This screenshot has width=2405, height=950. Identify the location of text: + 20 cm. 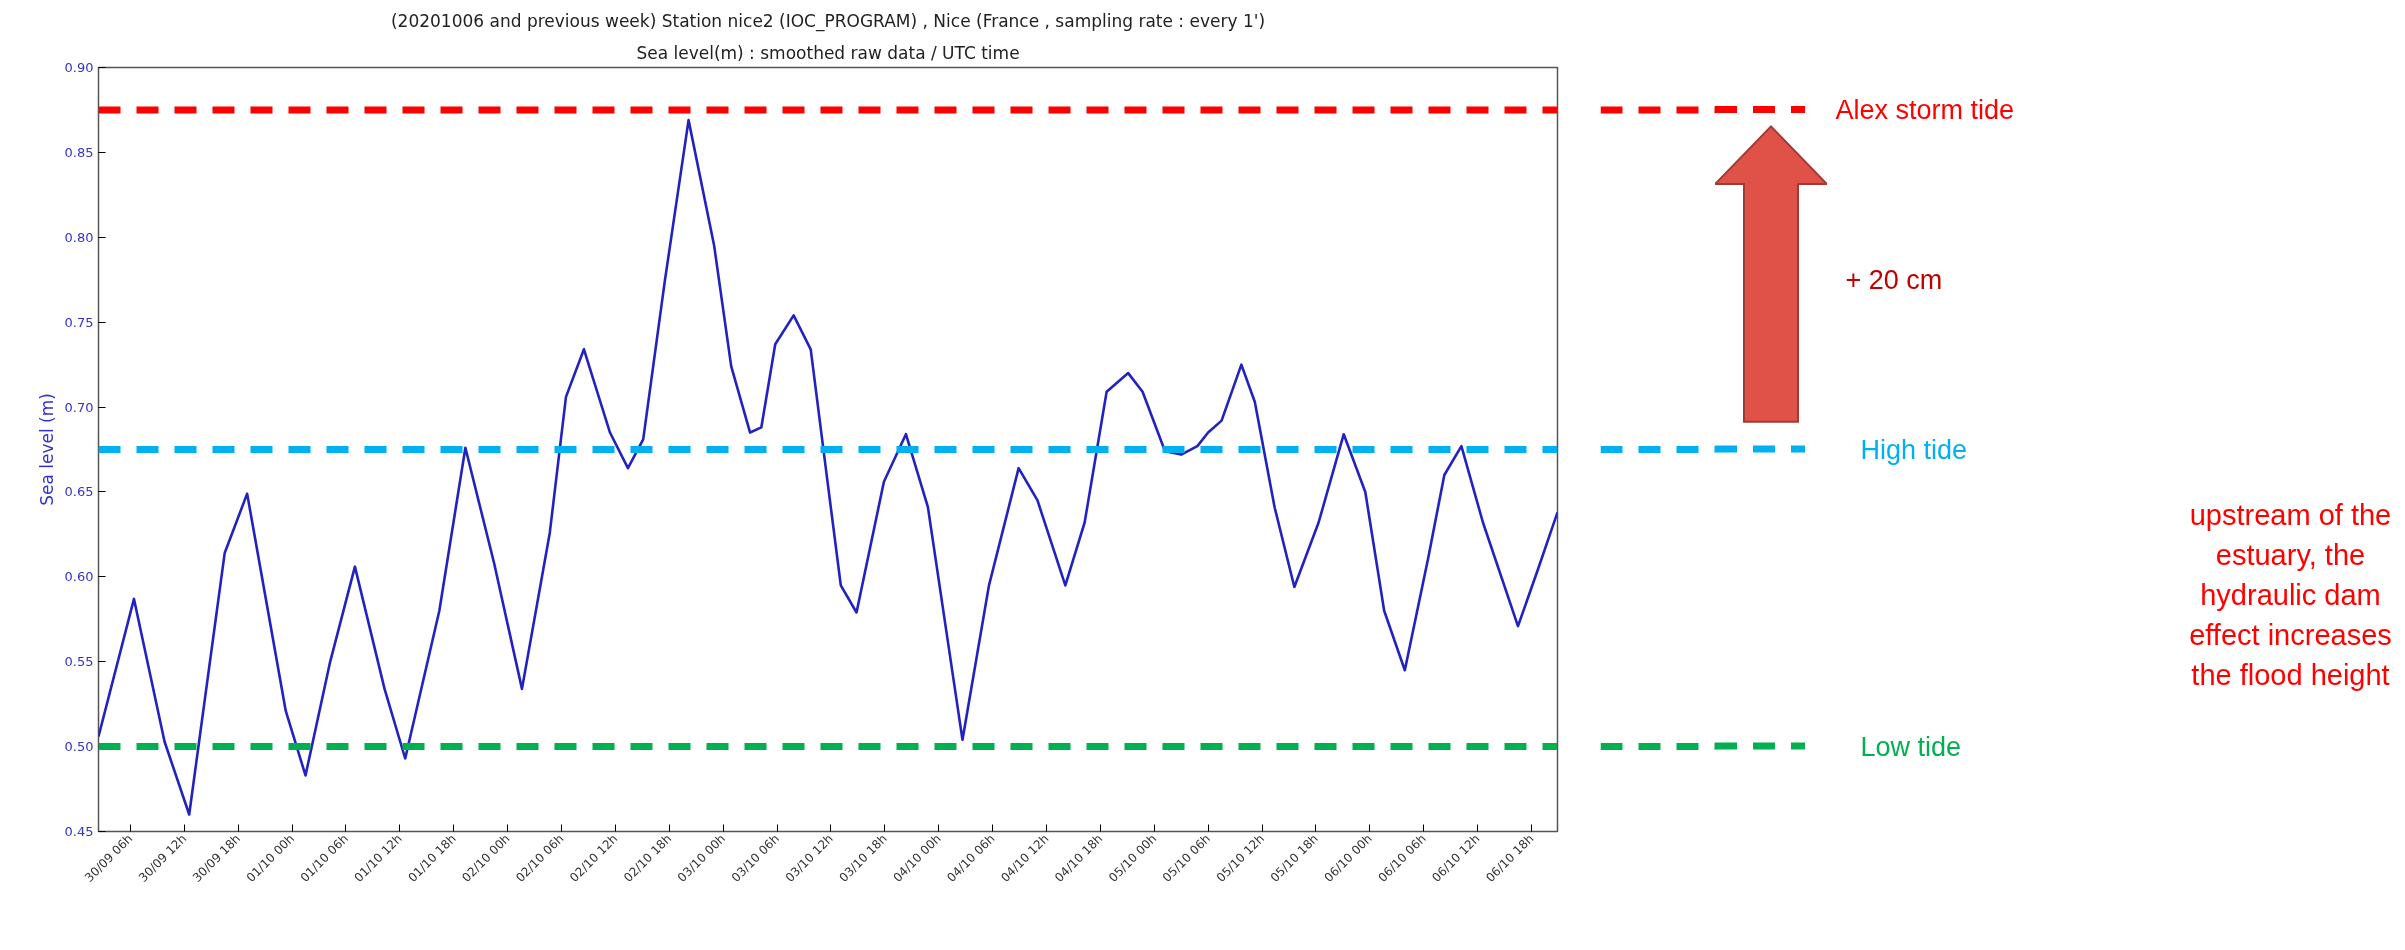
(1894, 279).